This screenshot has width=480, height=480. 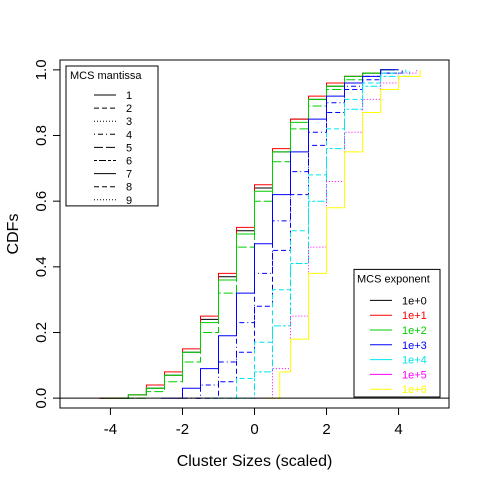 I want to click on legend-exponent-title: MCS exponent, so click(x=393, y=279).